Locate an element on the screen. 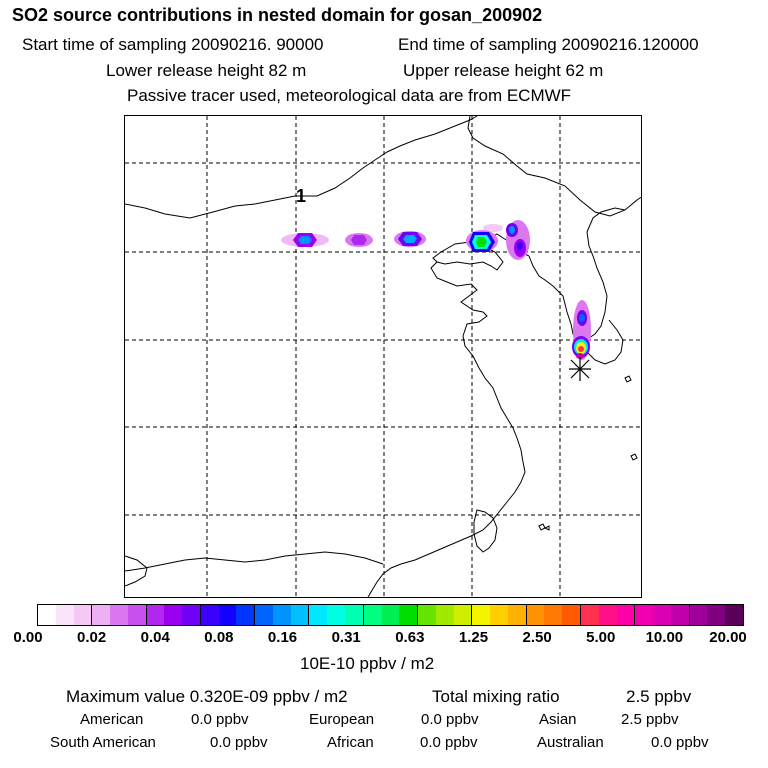  american-value: 0.0 ppbv is located at coordinates (220, 719).